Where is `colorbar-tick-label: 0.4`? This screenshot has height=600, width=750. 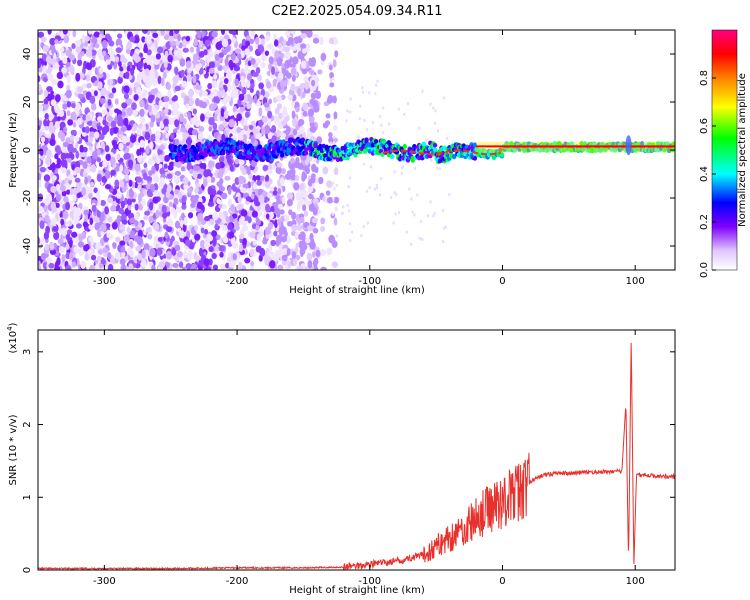
colorbar-tick-label: 0.4 is located at coordinates (704, 174).